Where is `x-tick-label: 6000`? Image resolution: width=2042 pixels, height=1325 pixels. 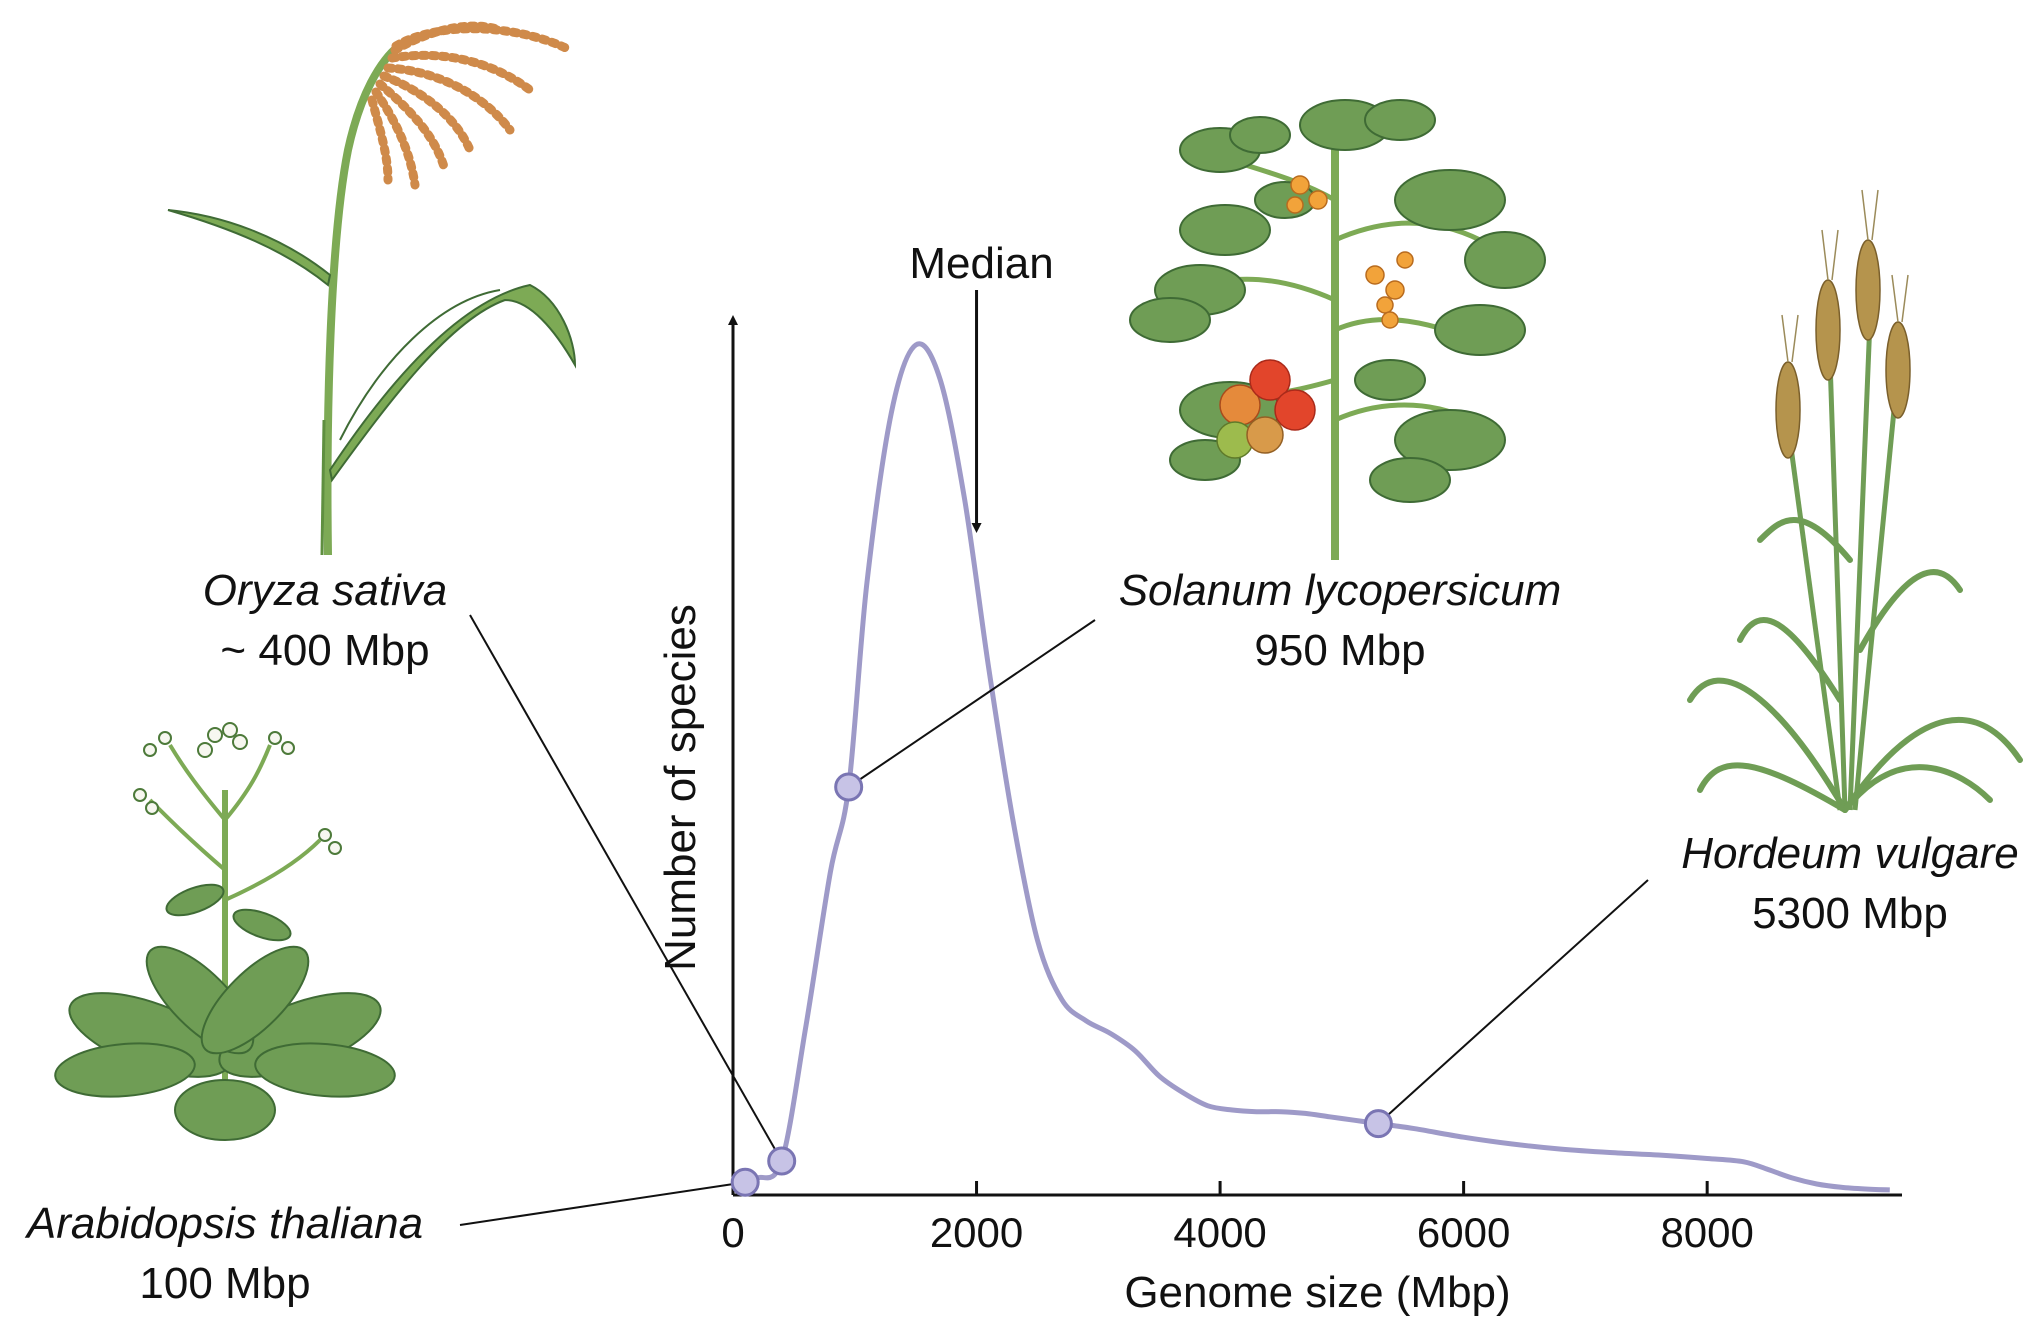
x-tick-label: 6000 is located at coordinates (1463, 1232).